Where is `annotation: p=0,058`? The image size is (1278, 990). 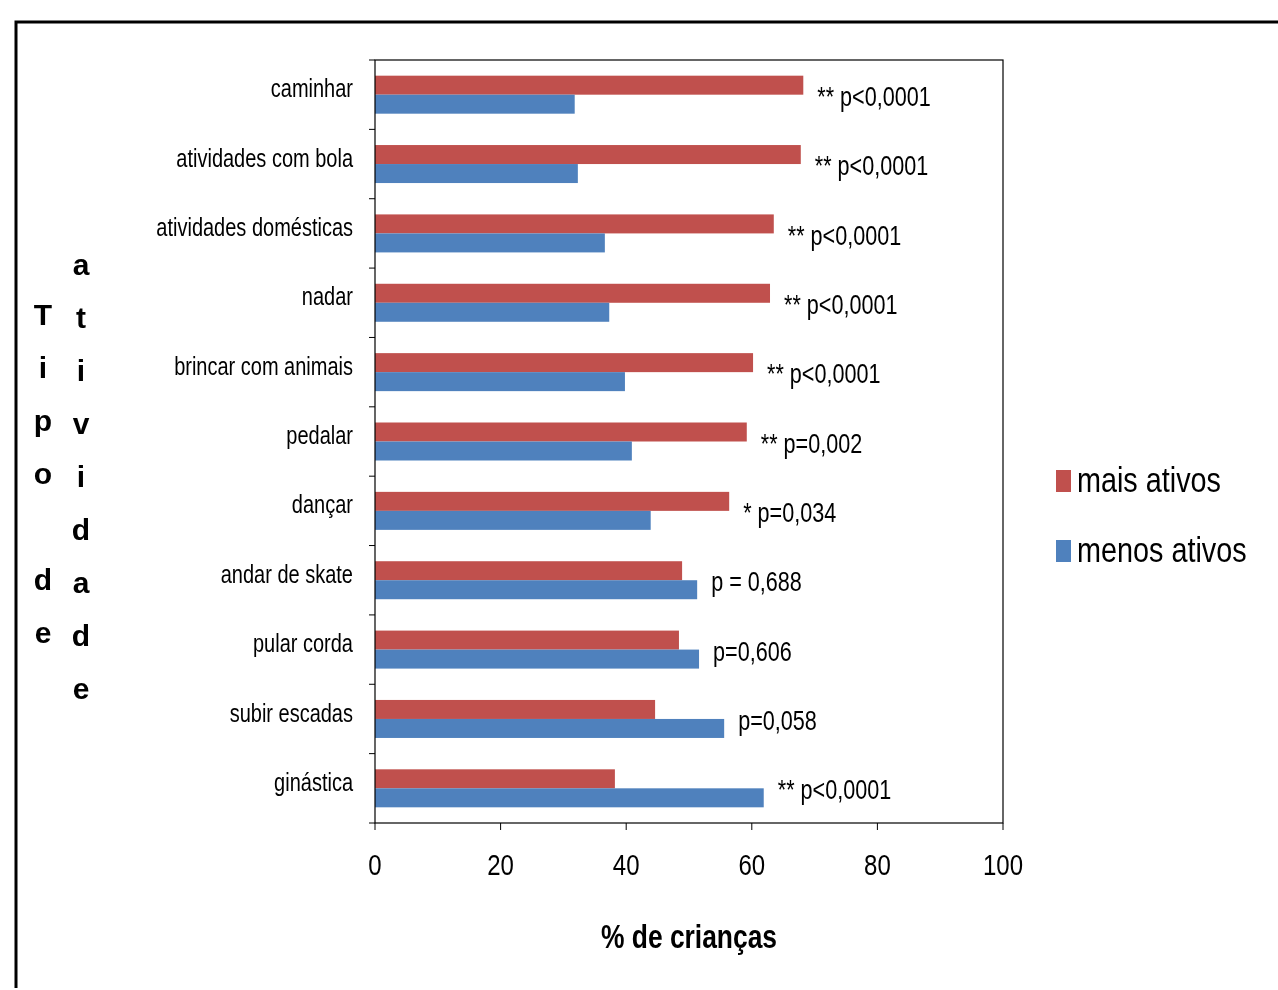 annotation: p=0,058 is located at coordinates (777, 720).